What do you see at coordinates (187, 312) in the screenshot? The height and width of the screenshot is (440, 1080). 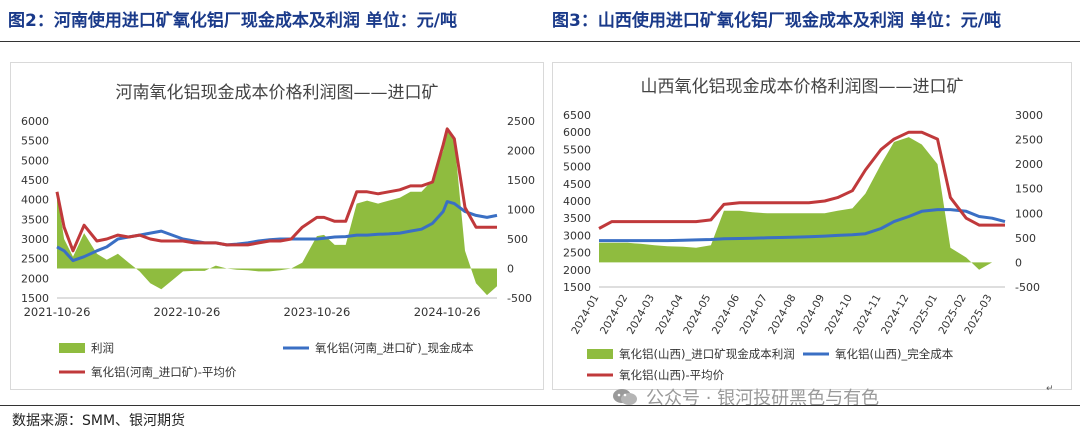 I see `x-tick-label: 2022-10-26` at bounding box center [187, 312].